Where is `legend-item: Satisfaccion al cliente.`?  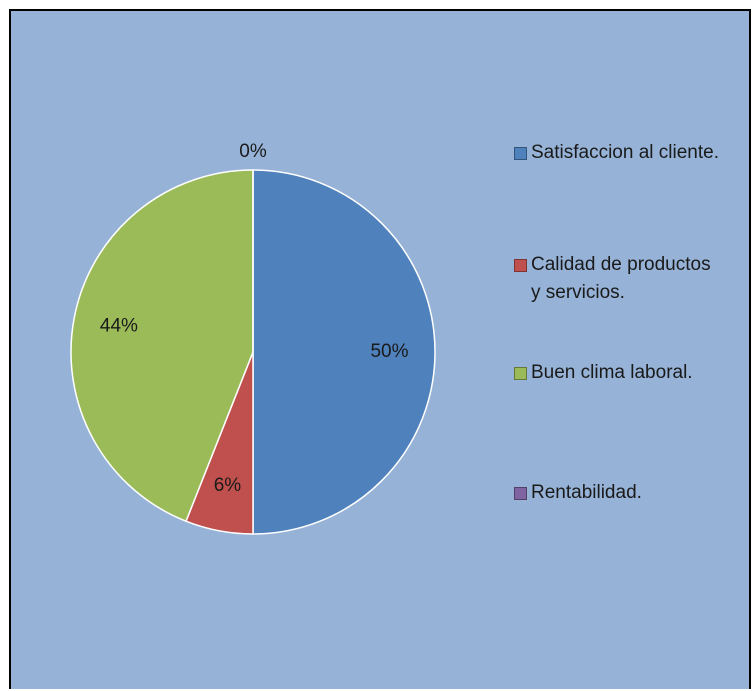
legend-item: Satisfaccion al cliente. is located at coordinates (621, 153).